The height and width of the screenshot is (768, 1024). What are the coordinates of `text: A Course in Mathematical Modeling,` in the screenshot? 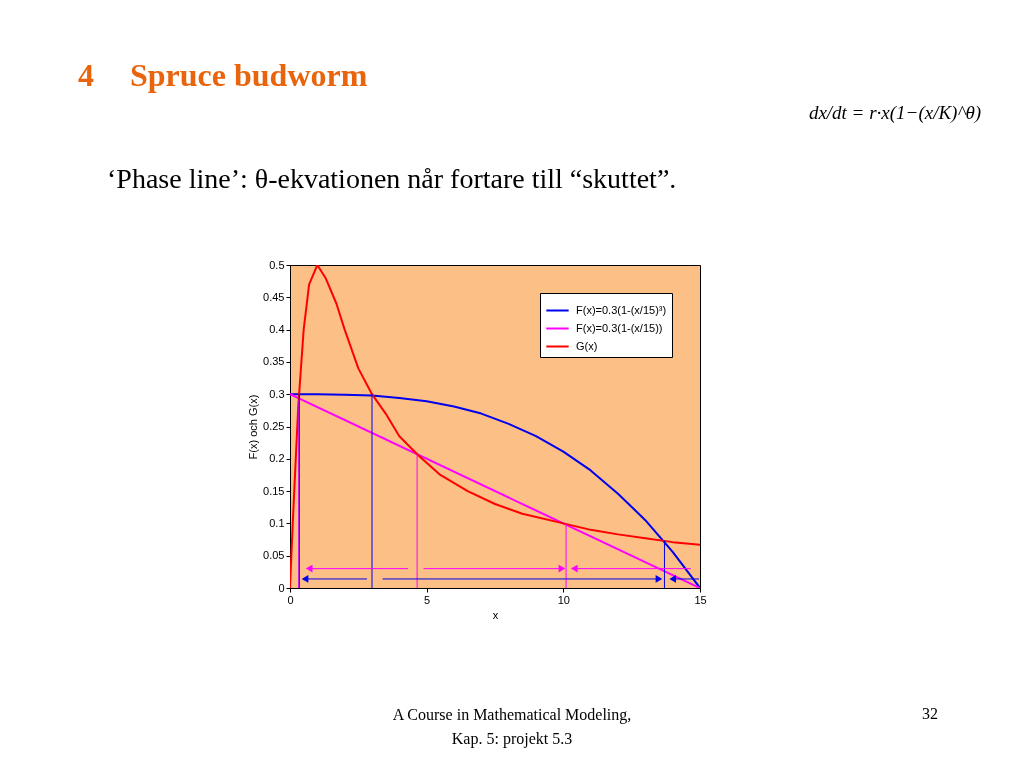 It's located at (512, 715).